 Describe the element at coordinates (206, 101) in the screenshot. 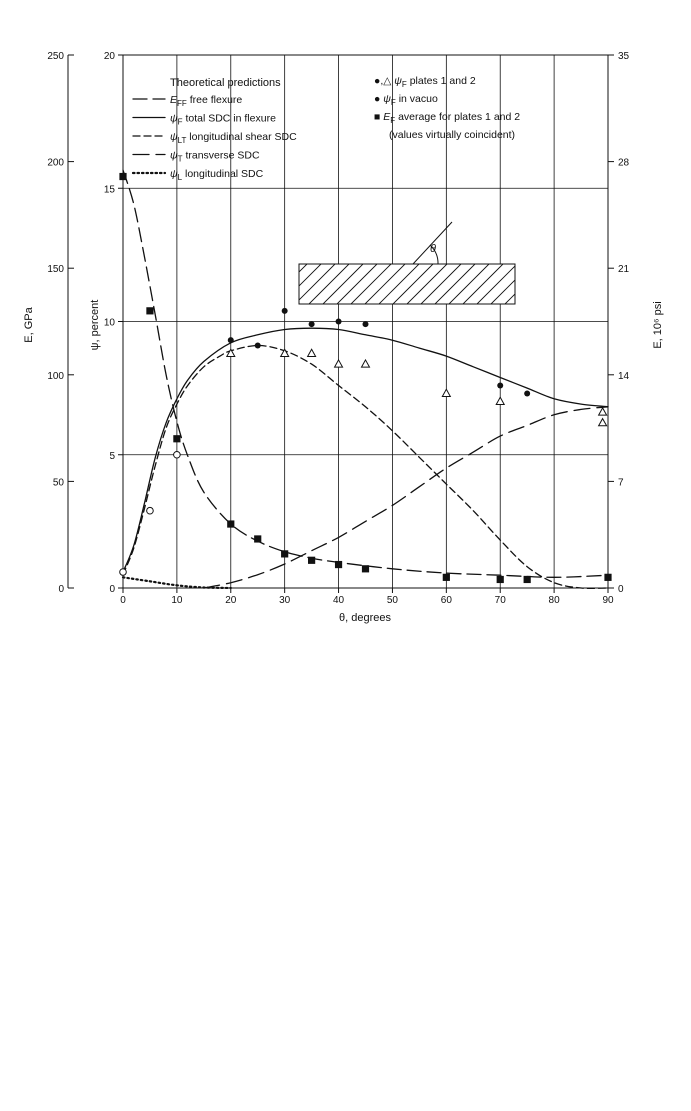

I see `legend-line-label: EFF free flexure` at that location.